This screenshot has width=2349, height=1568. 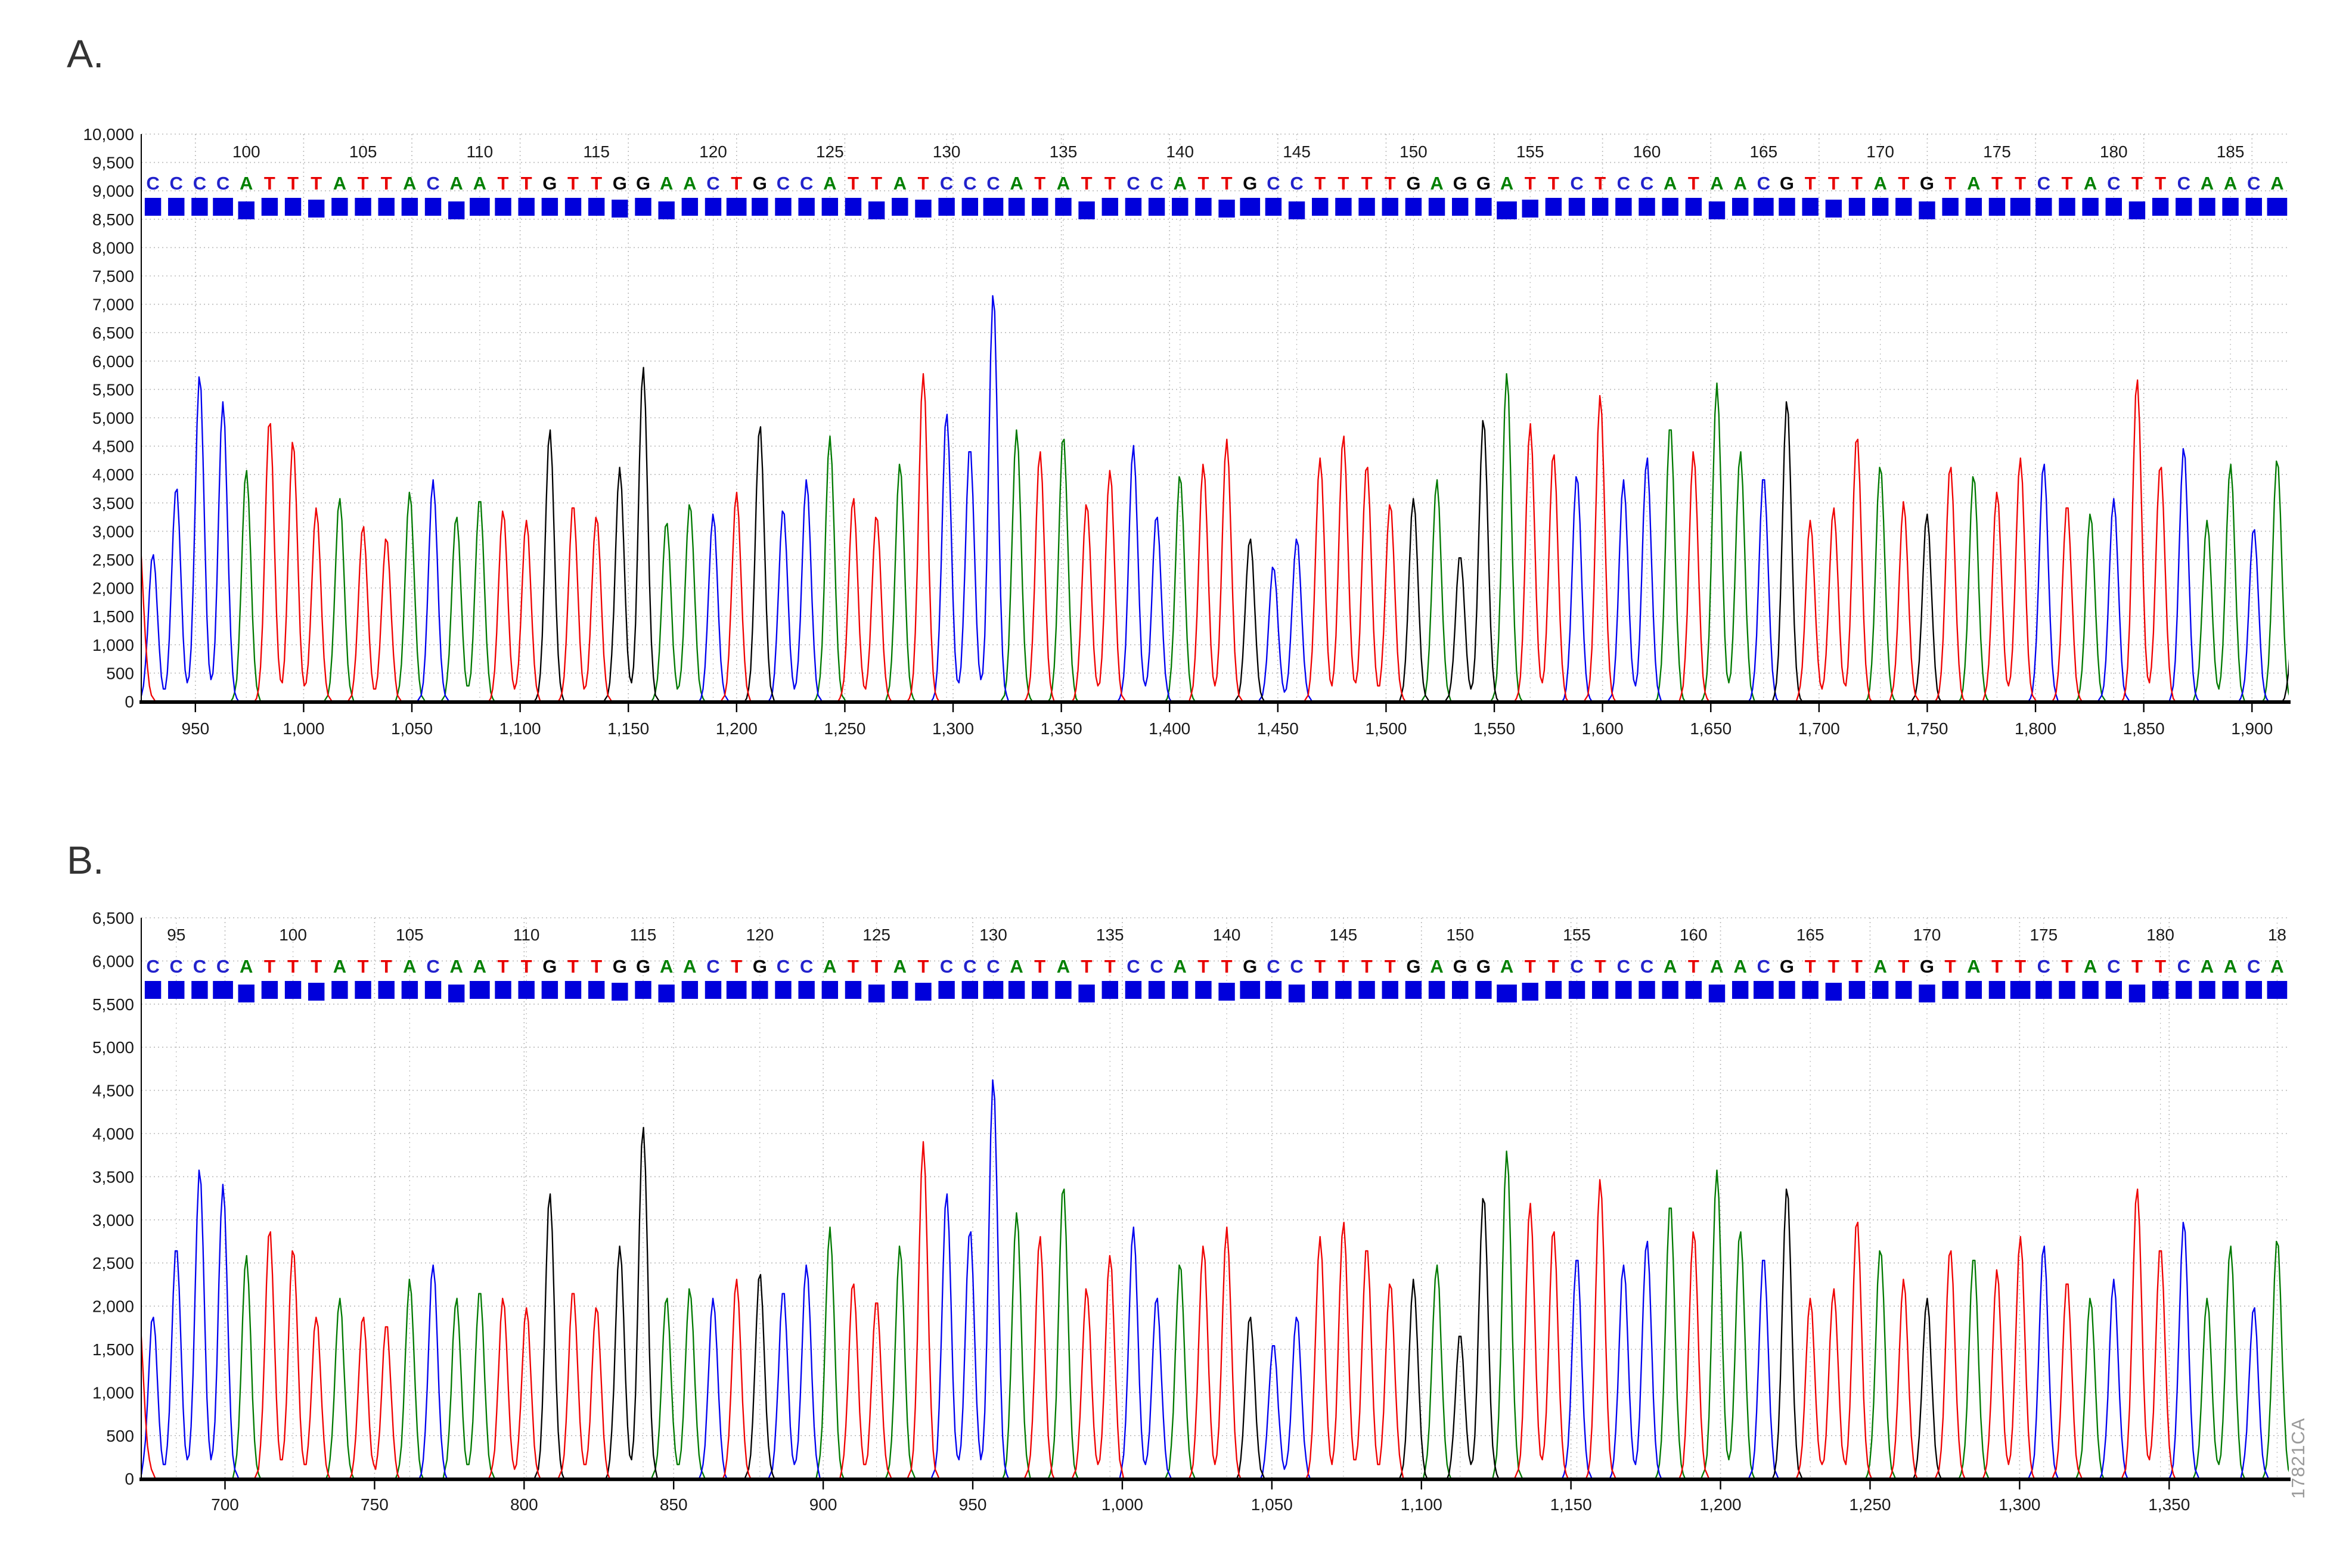 What do you see at coordinates (176, 935) in the screenshot?
I see `ruler-label: 95` at bounding box center [176, 935].